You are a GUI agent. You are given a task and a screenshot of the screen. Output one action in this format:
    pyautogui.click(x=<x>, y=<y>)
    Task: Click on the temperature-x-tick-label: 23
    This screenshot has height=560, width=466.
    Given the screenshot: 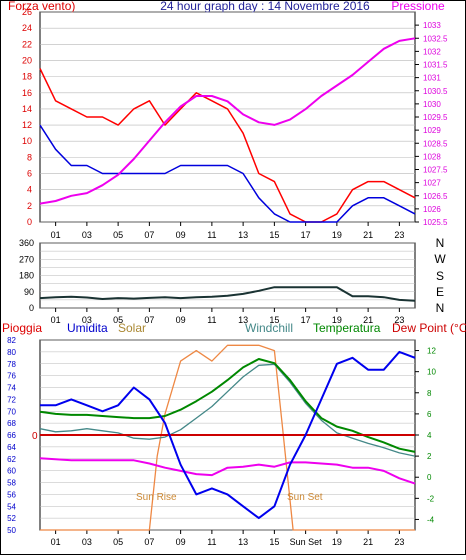 What is the action you would take?
    pyautogui.click(x=399, y=542)
    